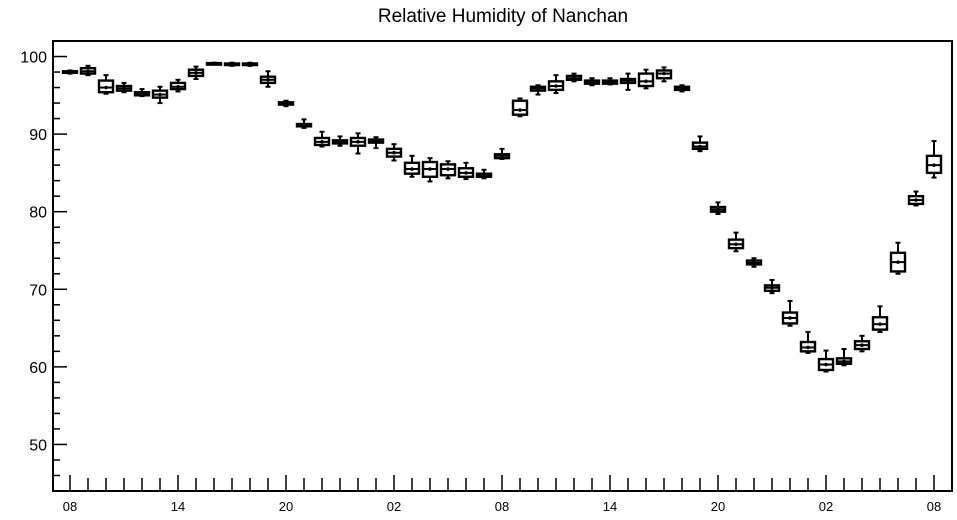 Image resolution: width=957 pixels, height=520 pixels. Describe the element at coordinates (38, 290) in the screenshot. I see `y-tick-label: 70` at that location.